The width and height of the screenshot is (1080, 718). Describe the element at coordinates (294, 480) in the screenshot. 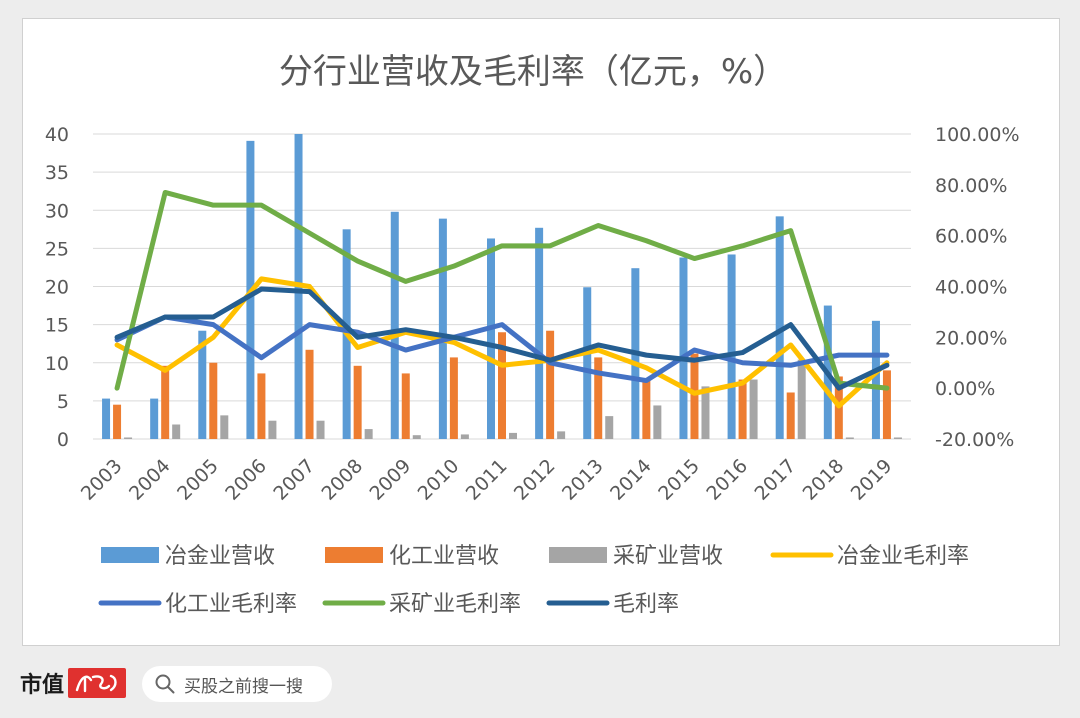

I see `x-tick-label: 2007` at that location.